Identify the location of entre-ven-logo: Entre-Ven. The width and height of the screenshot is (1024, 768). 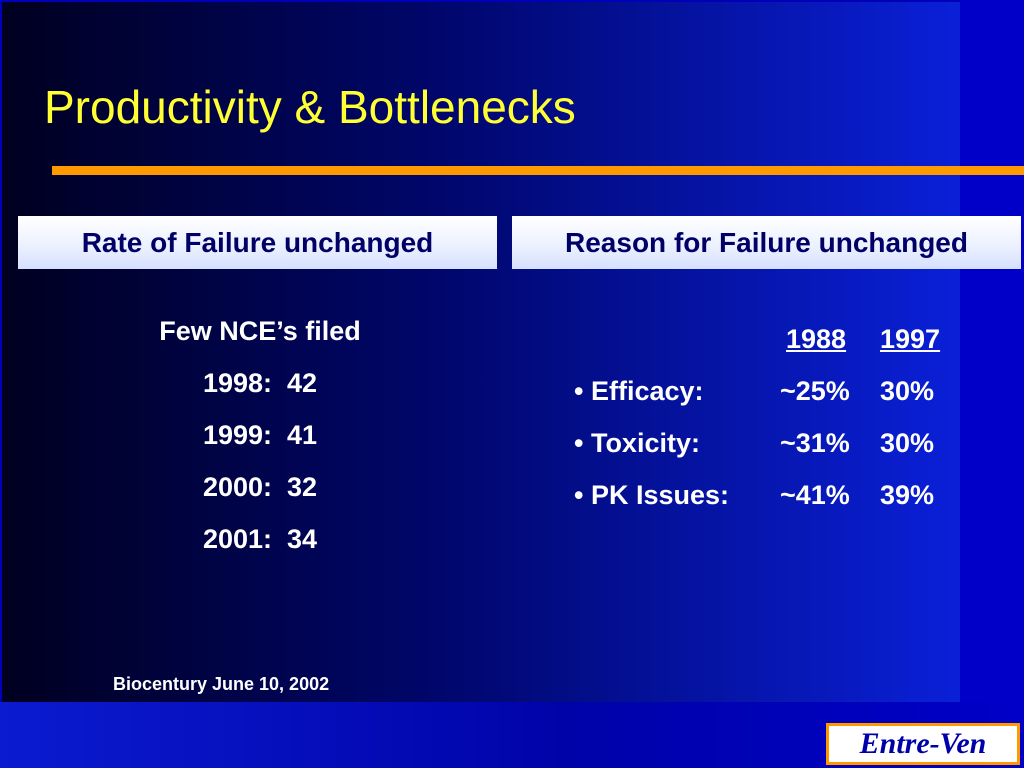
(923, 744).